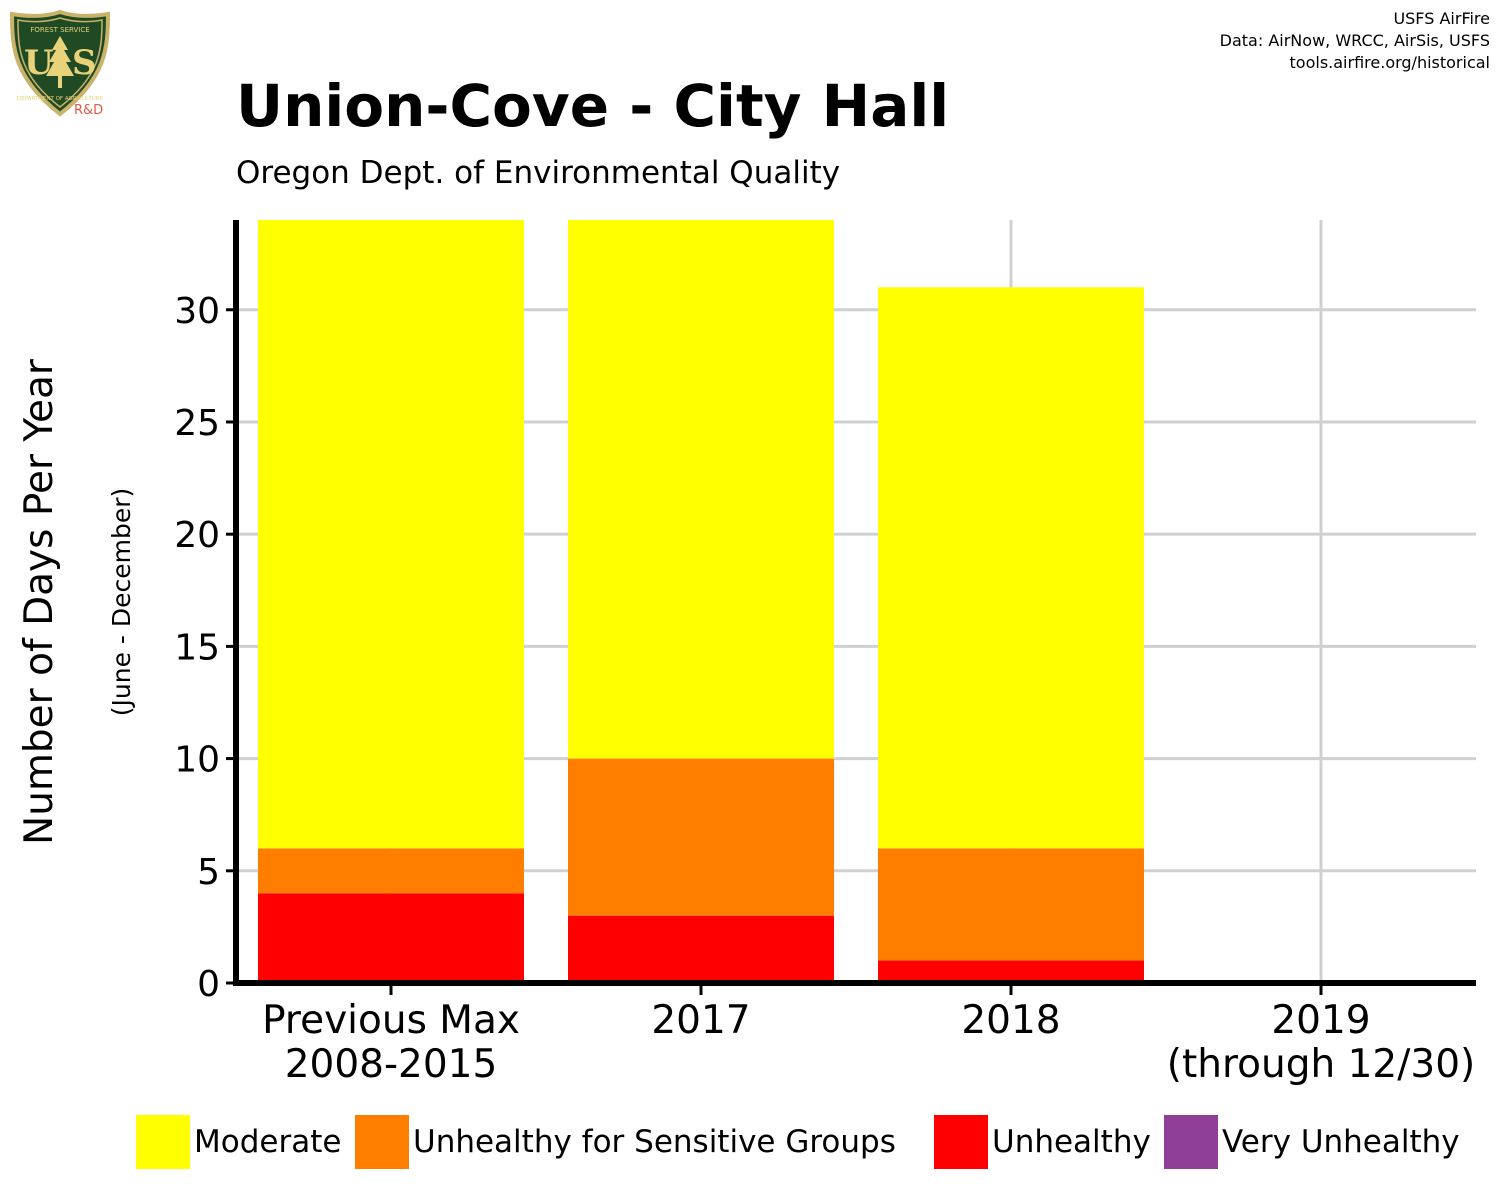  What do you see at coordinates (1010, 1020) in the screenshot?
I see `x-tick-label-2: 2018` at bounding box center [1010, 1020].